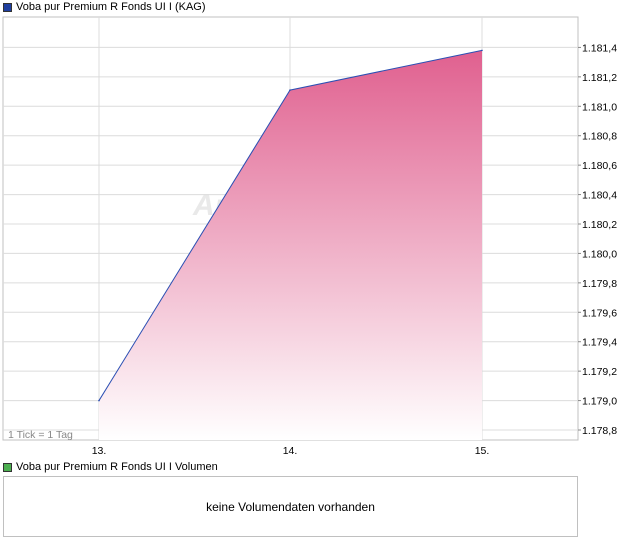 The height and width of the screenshot is (546, 620). I want to click on x-tick-label: 14., so click(290, 451).